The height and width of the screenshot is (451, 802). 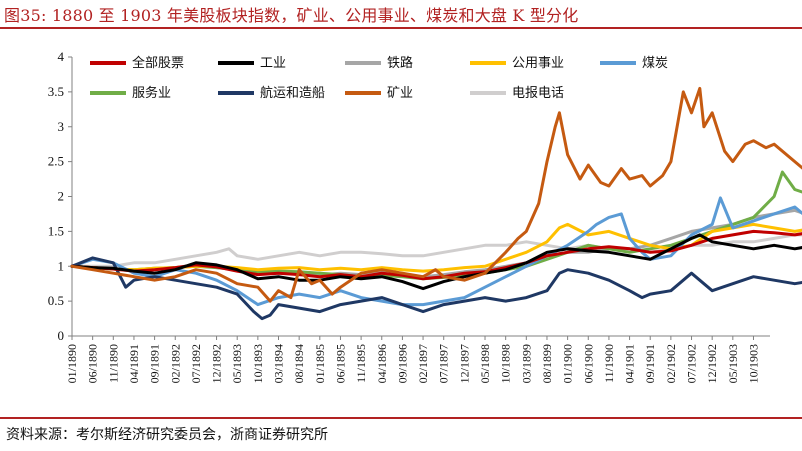 What do you see at coordinates (485, 363) in the screenshot?
I see `x-tick-label: 05/1898` at bounding box center [485, 363].